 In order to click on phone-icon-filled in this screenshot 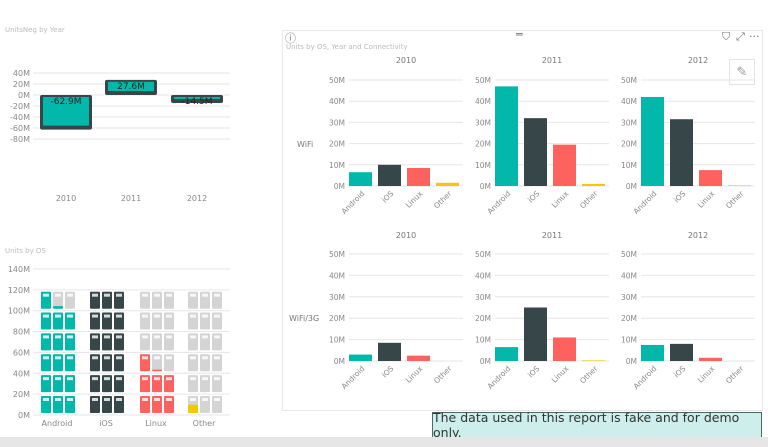, I will do `click(157, 370)`.